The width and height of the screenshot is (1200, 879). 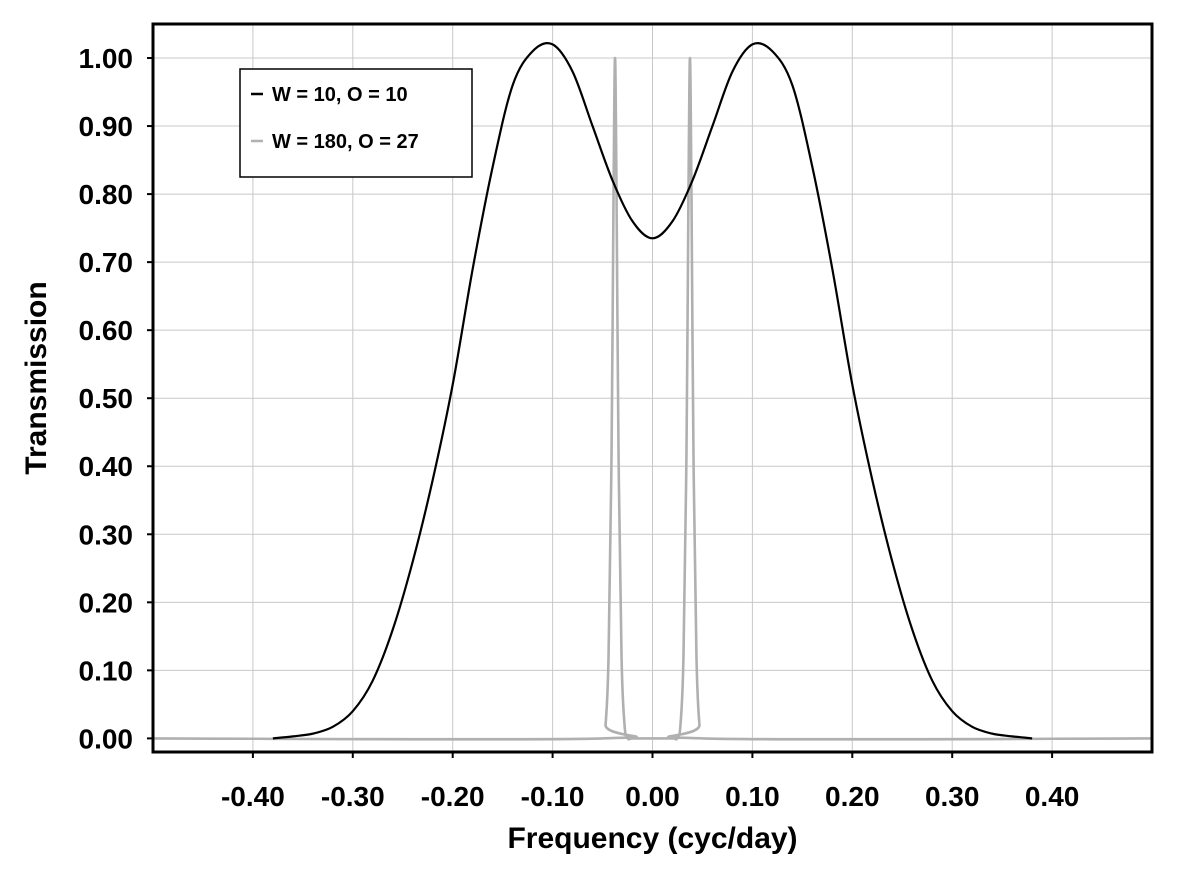 I want to click on y-tick-label: 0.20, so click(x=106, y=602).